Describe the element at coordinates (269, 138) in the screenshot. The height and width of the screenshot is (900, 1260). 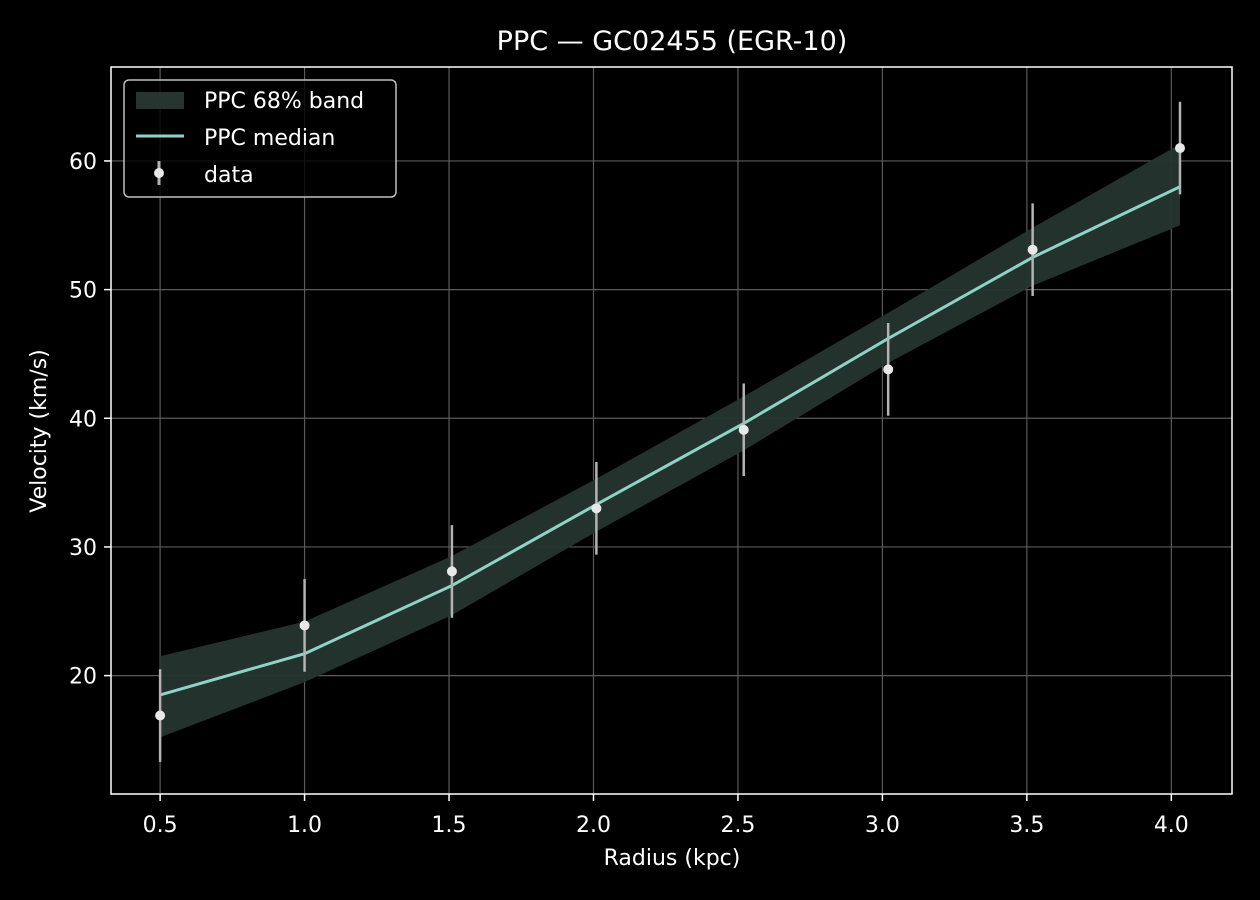
I see `legend-label-median: PPC median` at that location.